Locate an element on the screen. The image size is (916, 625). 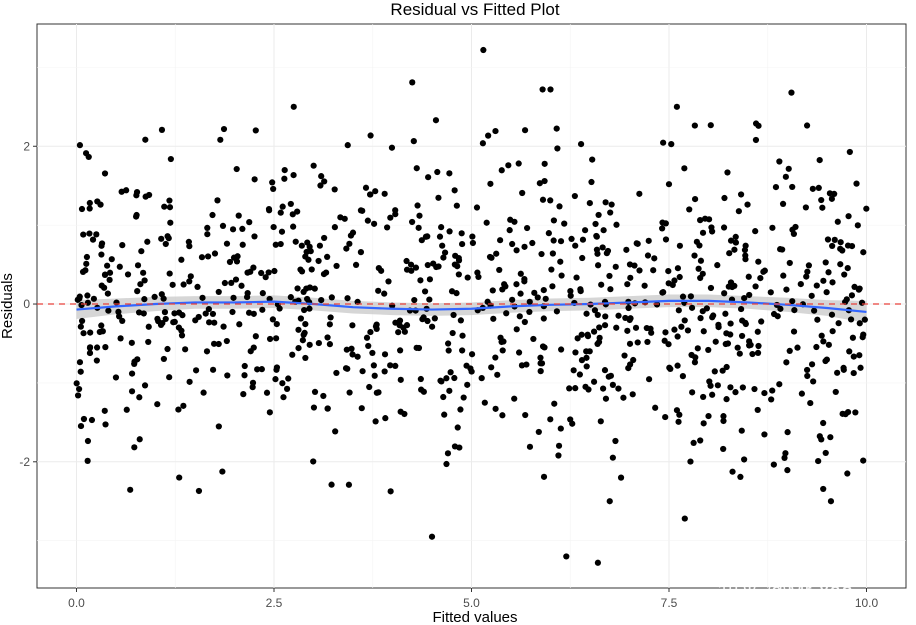
x-tick-label: 2.5 is located at coordinates (274, 603).